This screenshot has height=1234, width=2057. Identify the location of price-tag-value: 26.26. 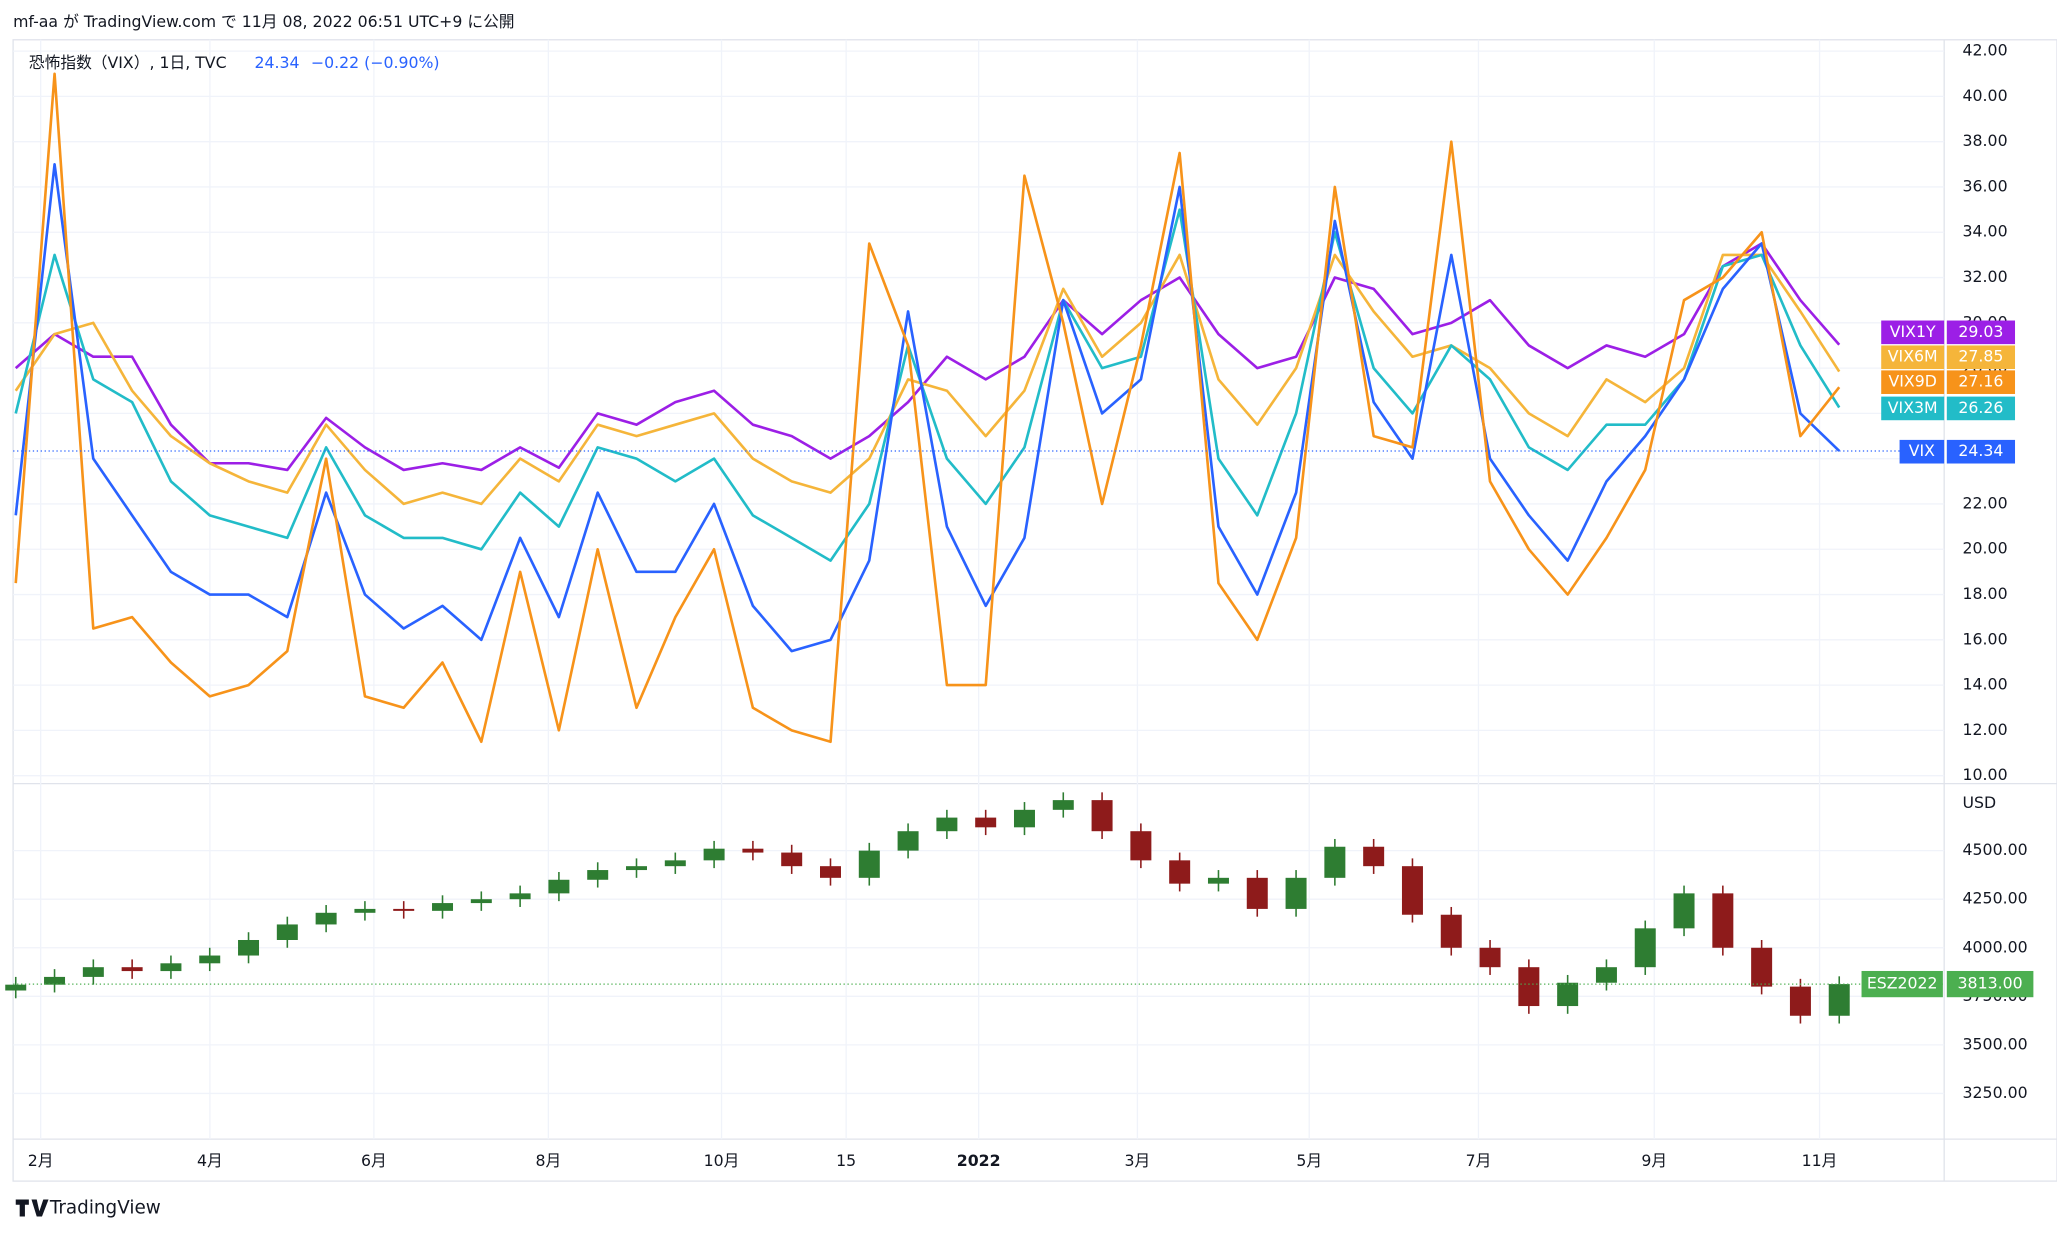
(1980, 407).